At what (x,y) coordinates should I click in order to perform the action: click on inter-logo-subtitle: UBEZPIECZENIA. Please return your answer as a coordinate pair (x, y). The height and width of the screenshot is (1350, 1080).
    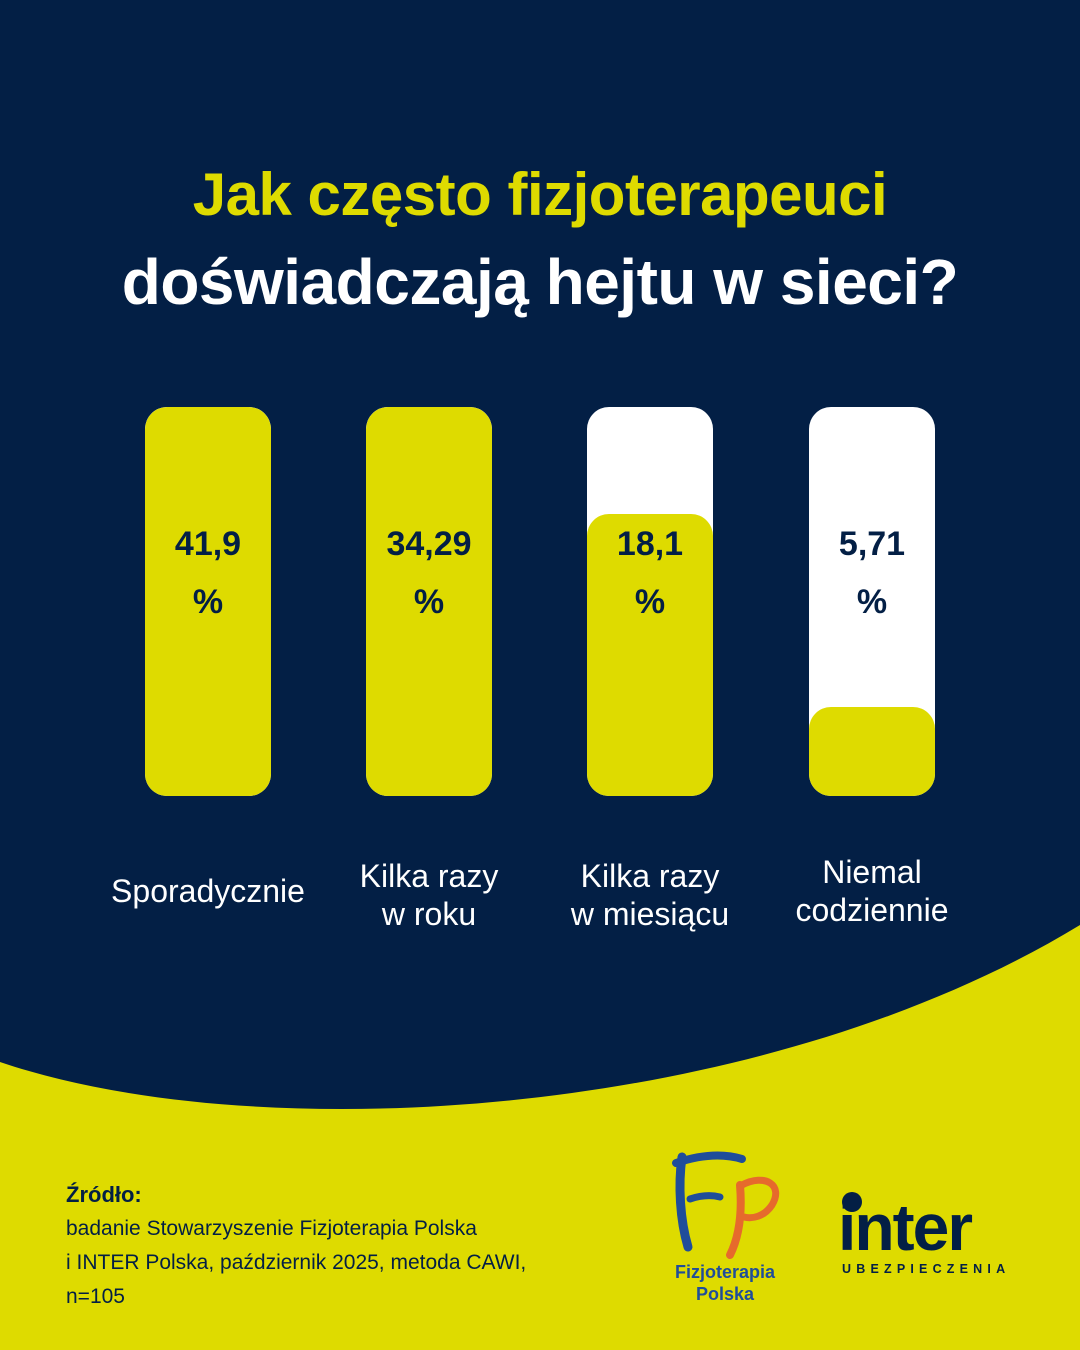
    Looking at the image, I should click on (926, 1269).